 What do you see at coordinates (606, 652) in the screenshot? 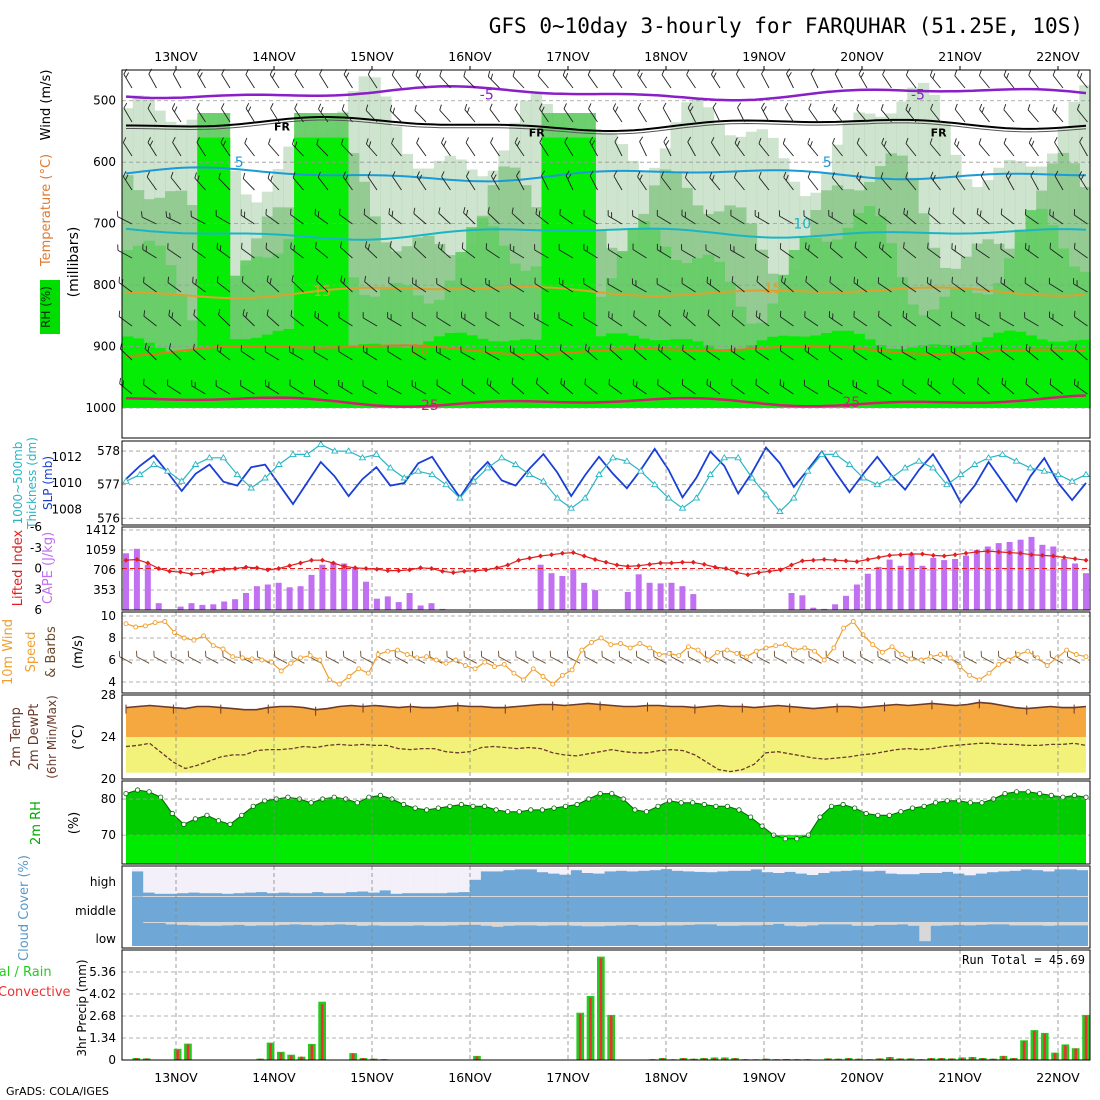
I see `wind-frame` at bounding box center [606, 652].